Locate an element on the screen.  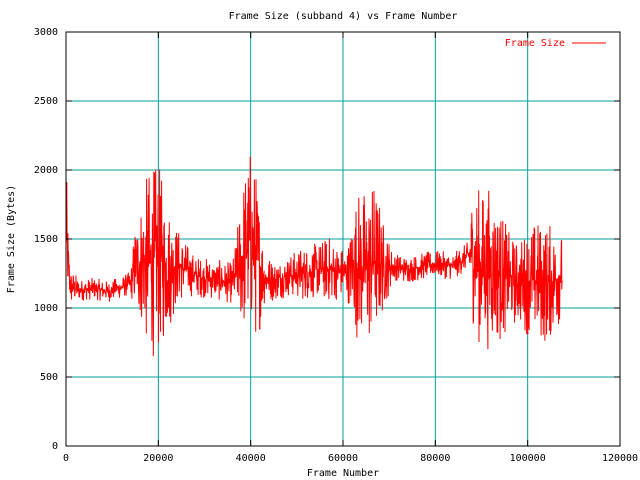
x-tick-label: 0 is located at coordinates (66, 458).